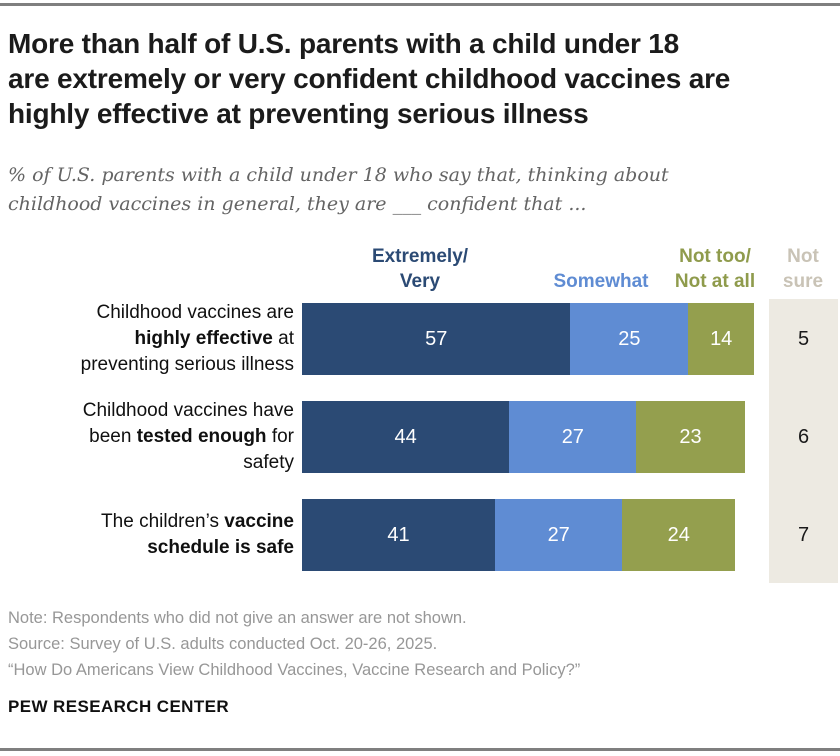 Image resolution: width=840 pixels, height=756 pixels. What do you see at coordinates (803, 437) in the screenshot?
I see `not-sure-value: 6` at bounding box center [803, 437].